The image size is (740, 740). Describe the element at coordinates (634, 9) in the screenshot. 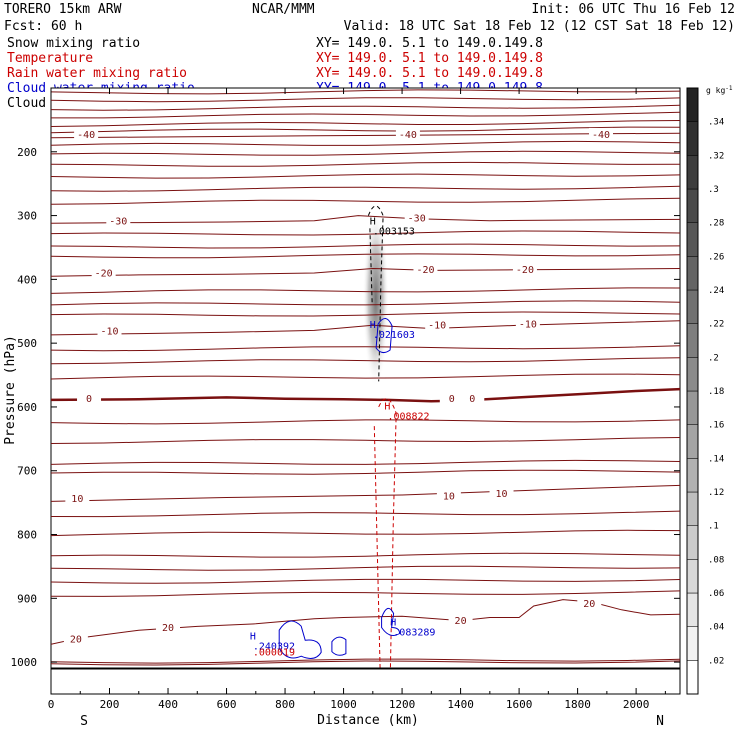

I see `init-time: Init: 06 UTC Thu 16 Feb 12` at that location.